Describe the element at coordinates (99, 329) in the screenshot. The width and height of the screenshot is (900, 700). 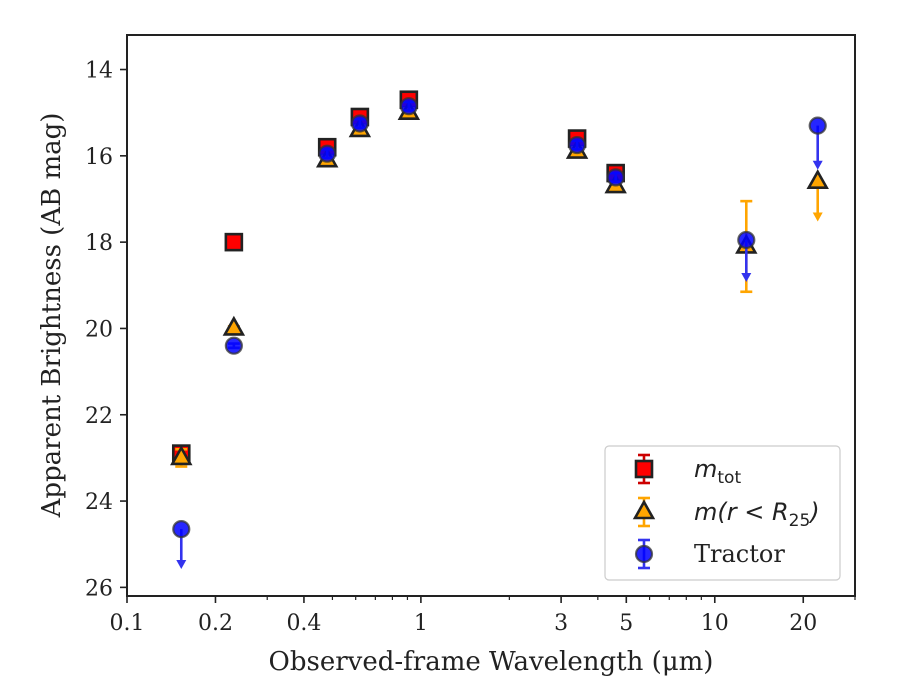
I see `y-tick-label: 20` at that location.